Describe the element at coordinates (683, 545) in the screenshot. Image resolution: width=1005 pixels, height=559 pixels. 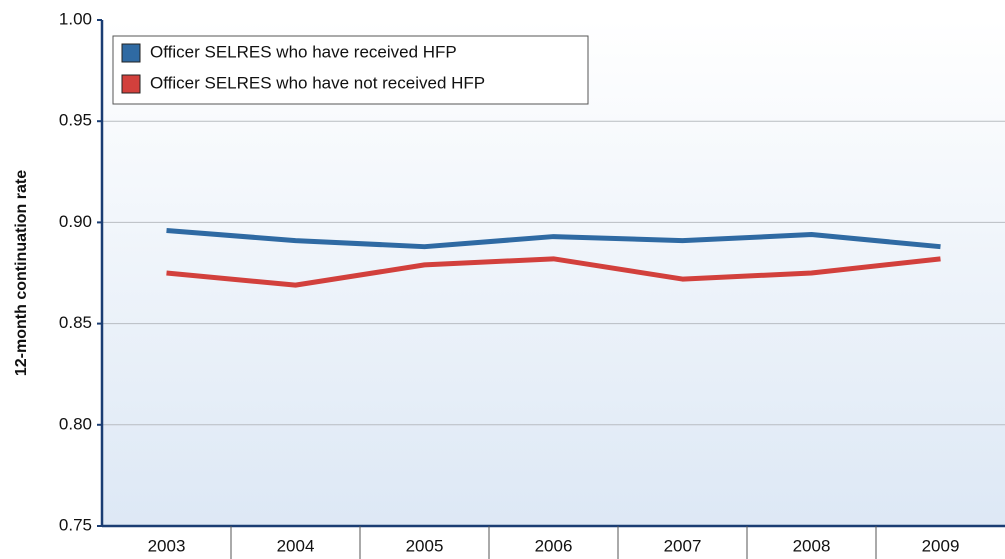
I see `x-tick-label: 2007` at that location.